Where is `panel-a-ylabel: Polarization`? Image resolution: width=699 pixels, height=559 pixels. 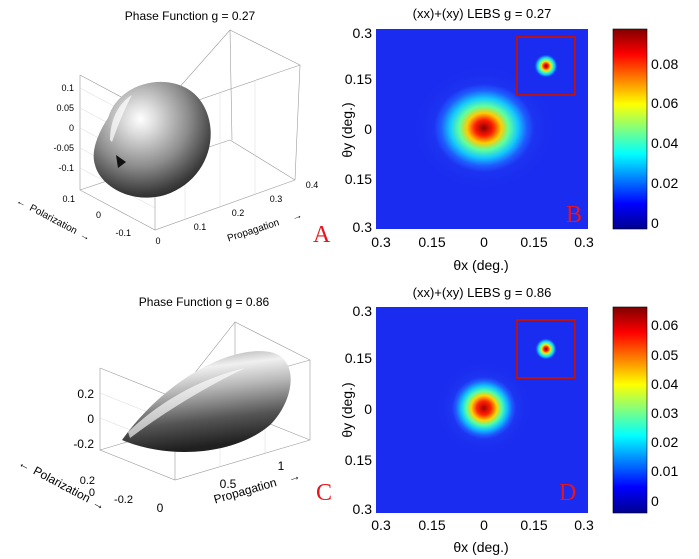
panel-a-ylabel: Polarization is located at coordinates (53, 220).